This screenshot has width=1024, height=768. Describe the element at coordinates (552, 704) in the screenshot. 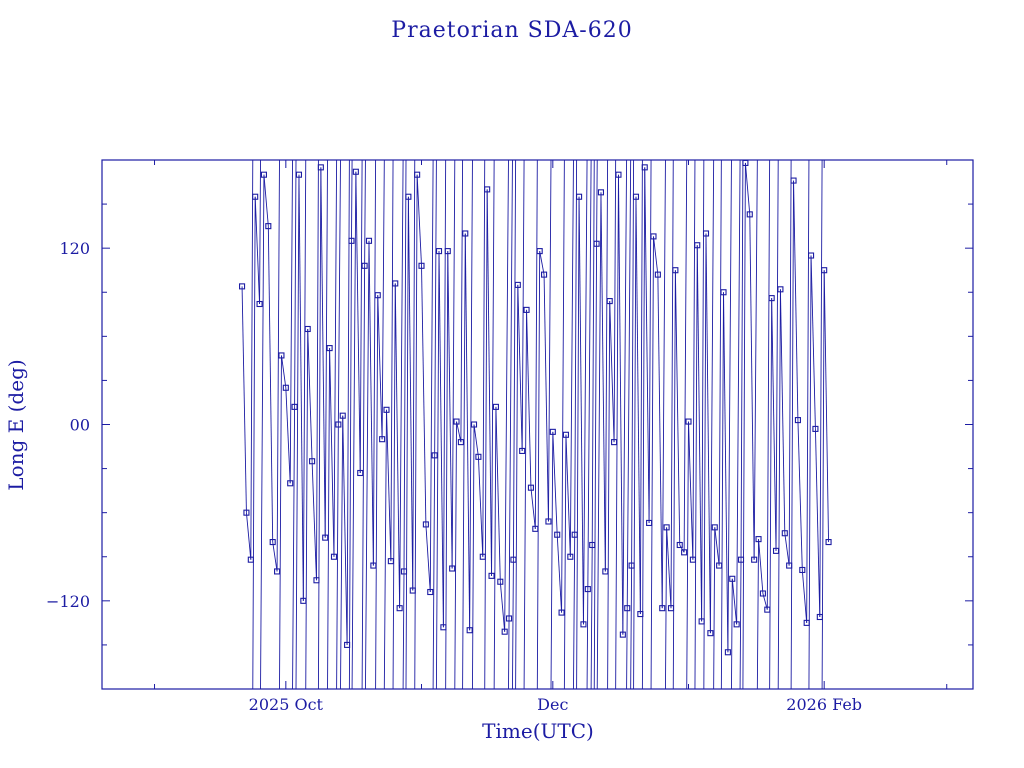

I see `x-tick-label: Dec` at that location.